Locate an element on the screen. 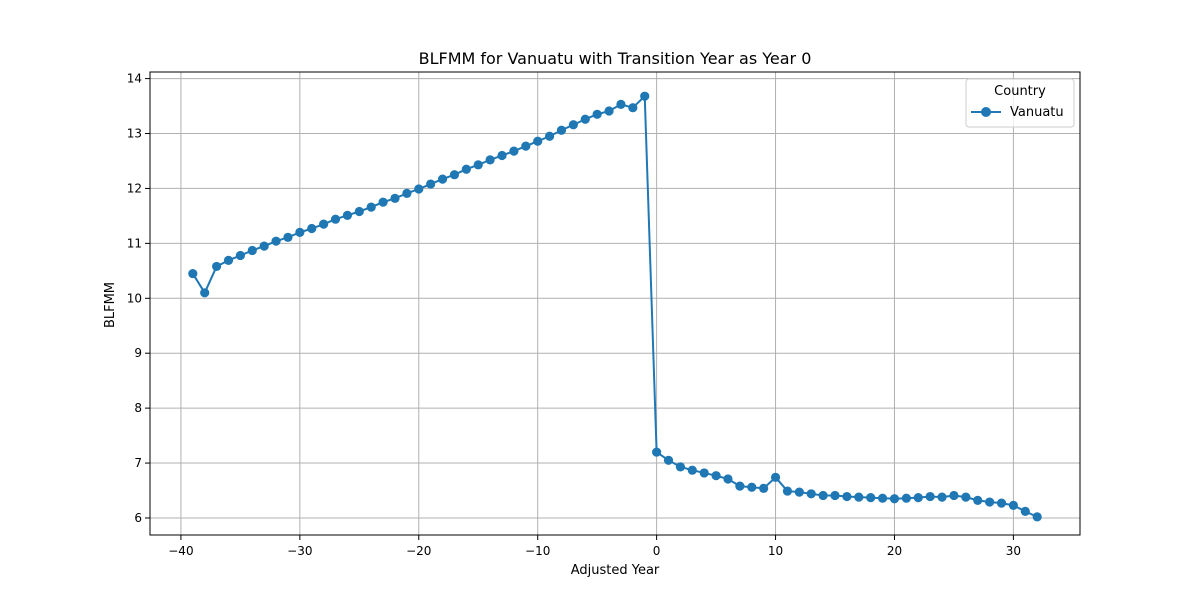  y-tick-label: 12 is located at coordinates (134, 188).